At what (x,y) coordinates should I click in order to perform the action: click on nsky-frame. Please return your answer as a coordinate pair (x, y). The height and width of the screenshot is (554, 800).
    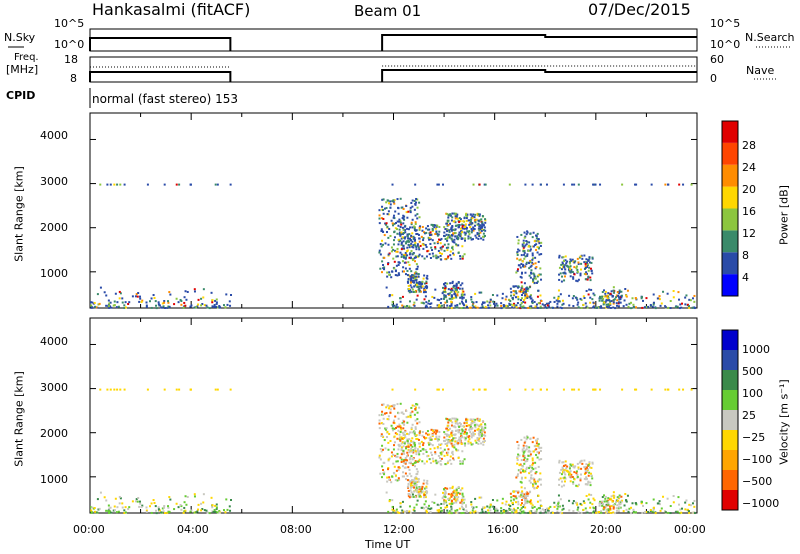
    Looking at the image, I should click on (393, 40).